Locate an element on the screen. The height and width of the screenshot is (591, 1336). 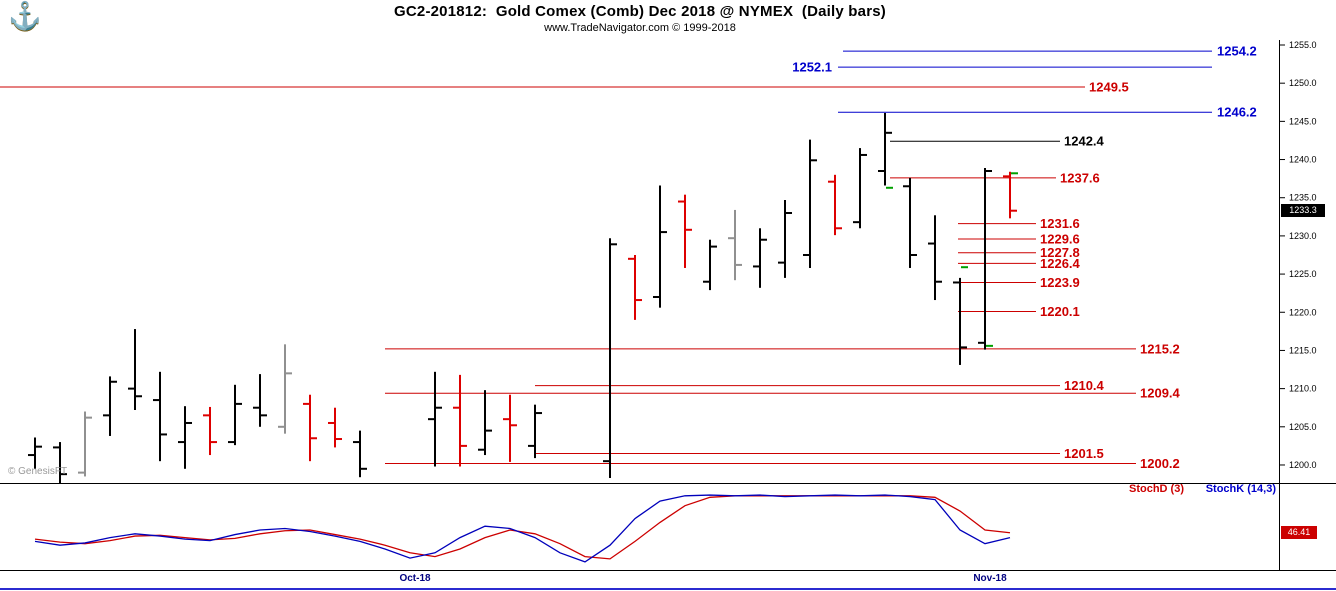
price-level-label: 1231.6 is located at coordinates (1060, 223).